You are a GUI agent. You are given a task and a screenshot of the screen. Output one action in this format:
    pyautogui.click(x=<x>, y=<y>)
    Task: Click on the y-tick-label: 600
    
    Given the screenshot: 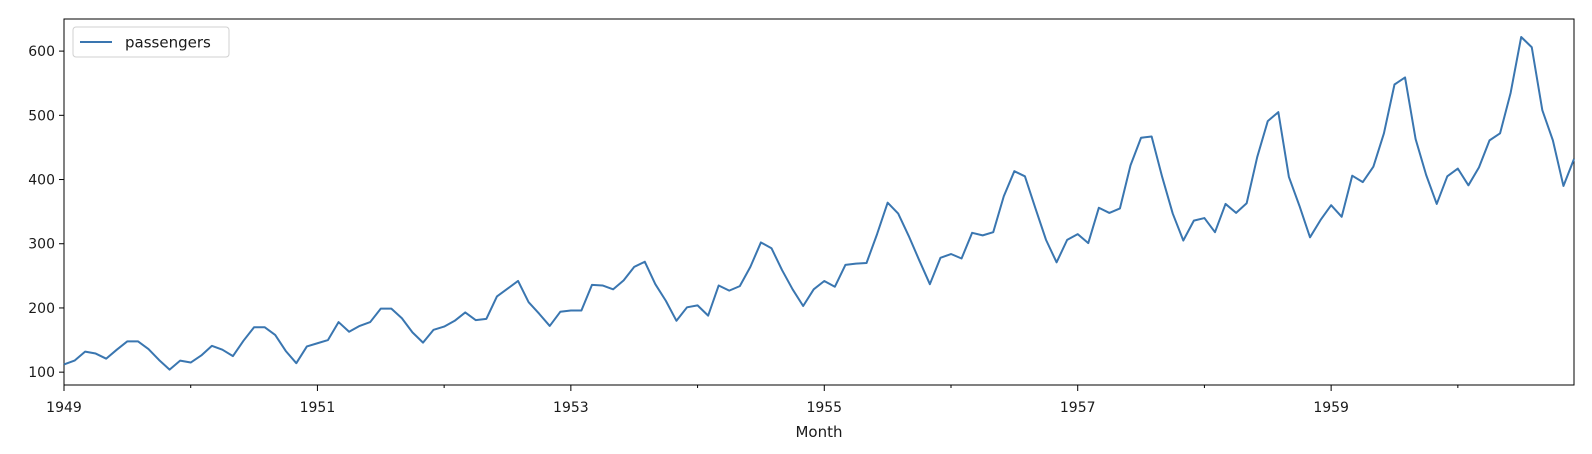 What is the action you would take?
    pyautogui.click(x=41, y=52)
    